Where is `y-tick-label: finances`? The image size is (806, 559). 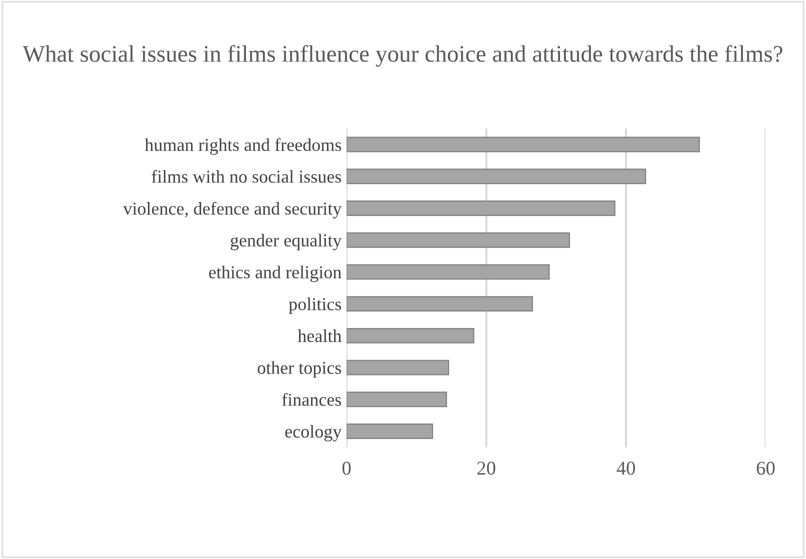
y-tick-label: finances is located at coordinates (312, 399).